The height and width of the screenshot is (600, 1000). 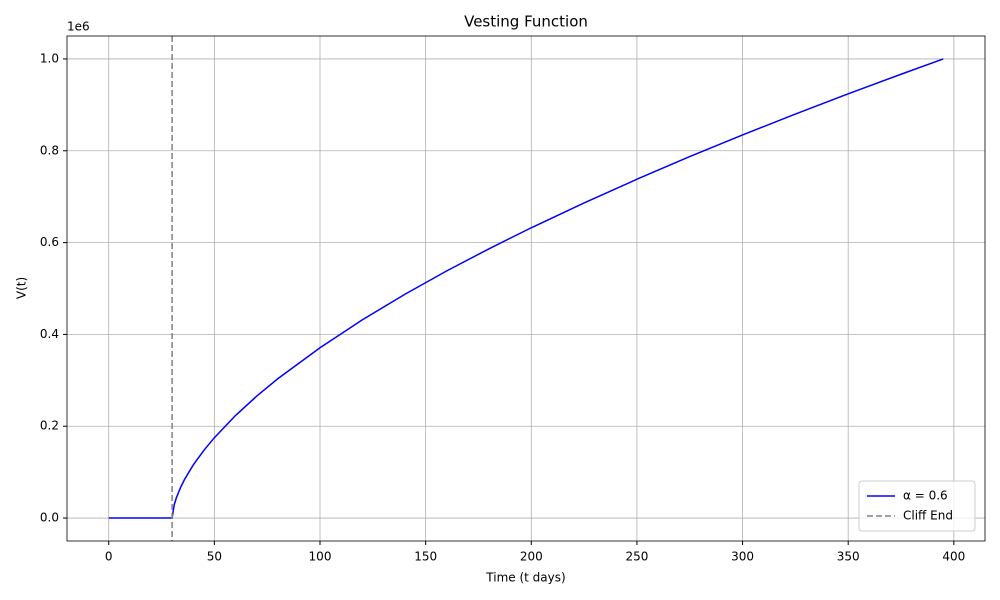 What do you see at coordinates (636, 557) in the screenshot?
I see `x-tick-label: 250` at bounding box center [636, 557].